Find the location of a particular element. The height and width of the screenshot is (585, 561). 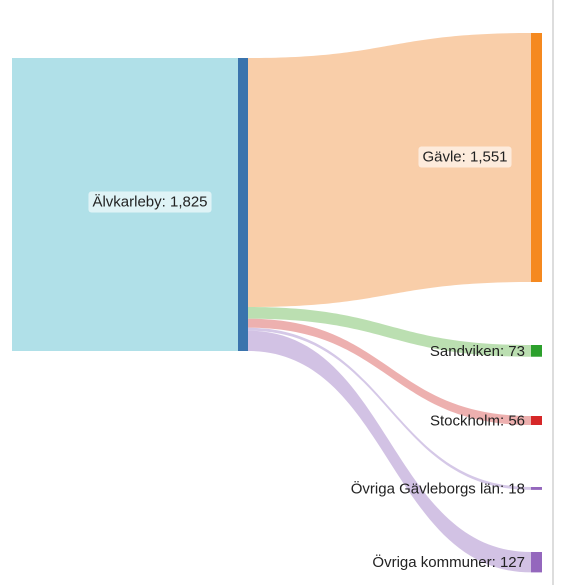

source-label: Älvkarleby: 1,825 is located at coordinates (149, 201).